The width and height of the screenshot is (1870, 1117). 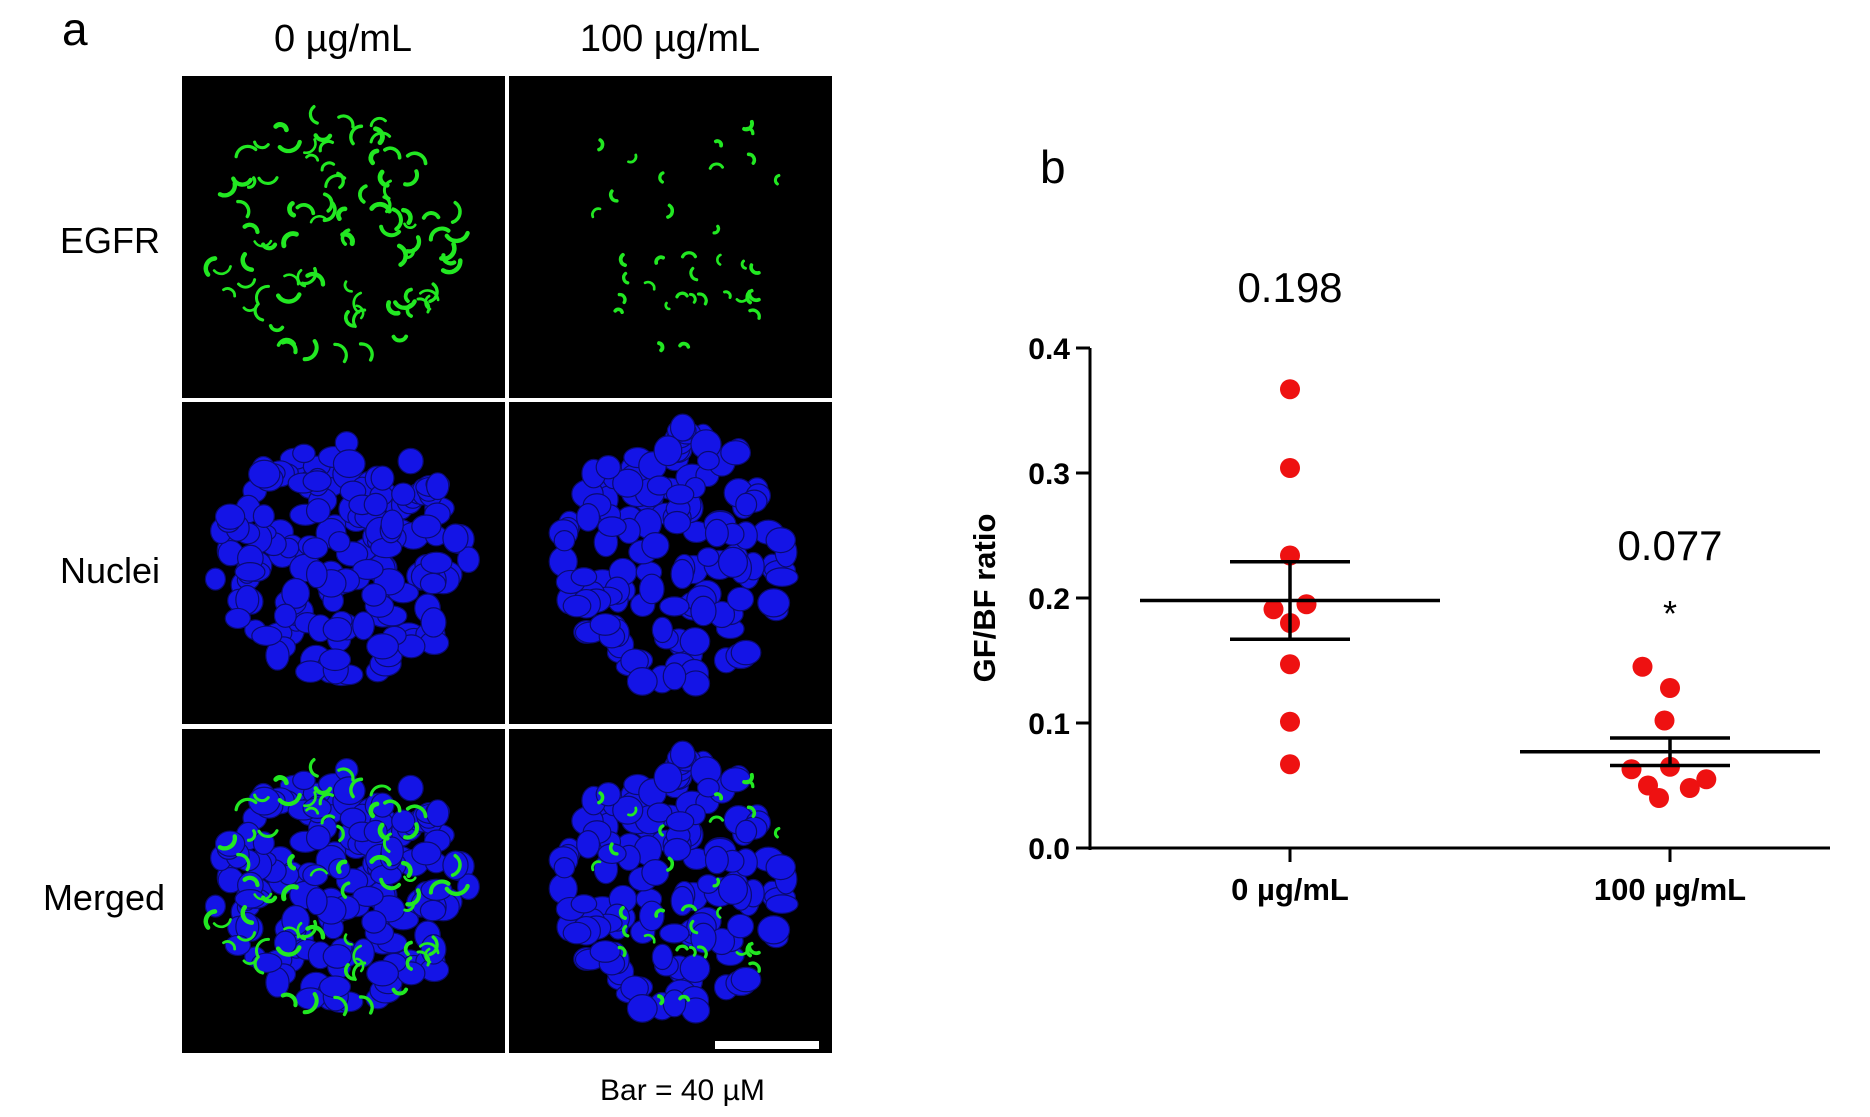 What do you see at coordinates (1670, 613) in the screenshot?
I see `significance-marker: *` at bounding box center [1670, 613].